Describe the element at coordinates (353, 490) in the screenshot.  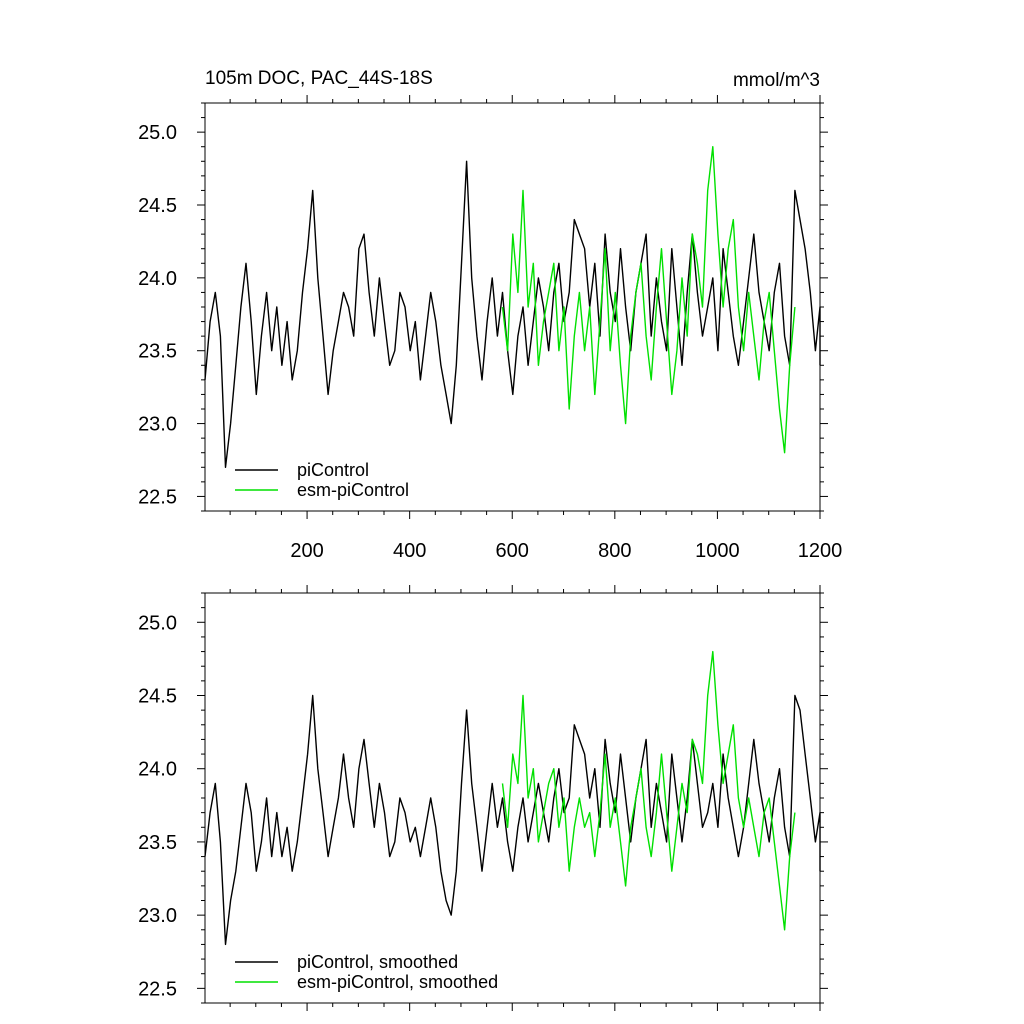
I see `legend-label-esm-picontrol: esm-piControl` at that location.